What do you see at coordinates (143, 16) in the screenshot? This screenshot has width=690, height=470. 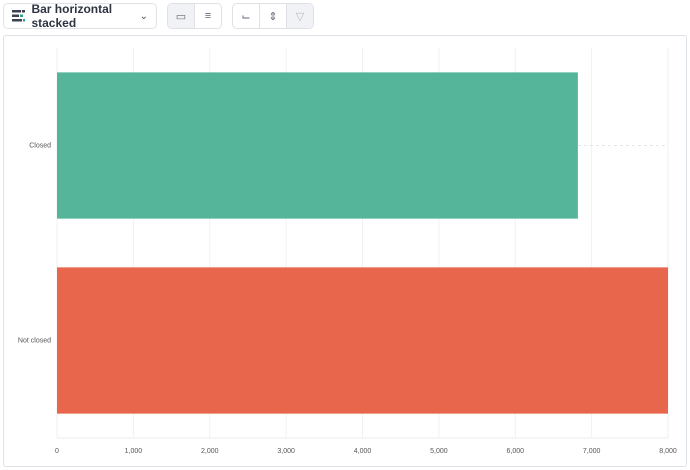 I see `chevron-down-icon: ⌄` at bounding box center [143, 16].